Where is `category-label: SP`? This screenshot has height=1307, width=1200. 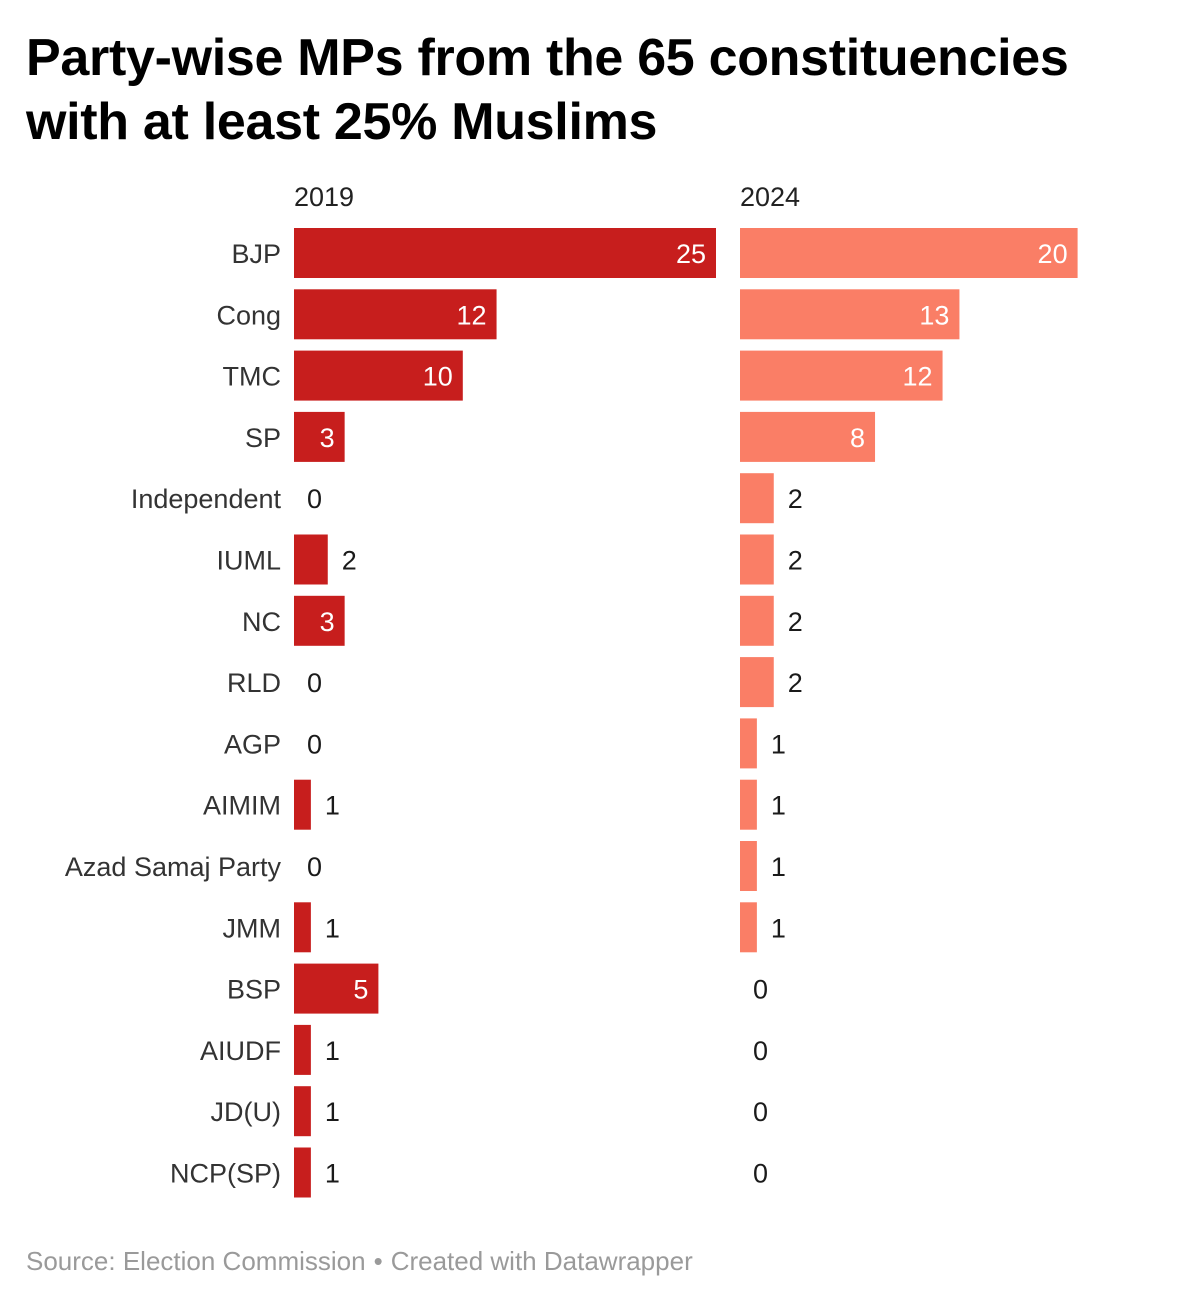
category-label: SP is located at coordinates (263, 438).